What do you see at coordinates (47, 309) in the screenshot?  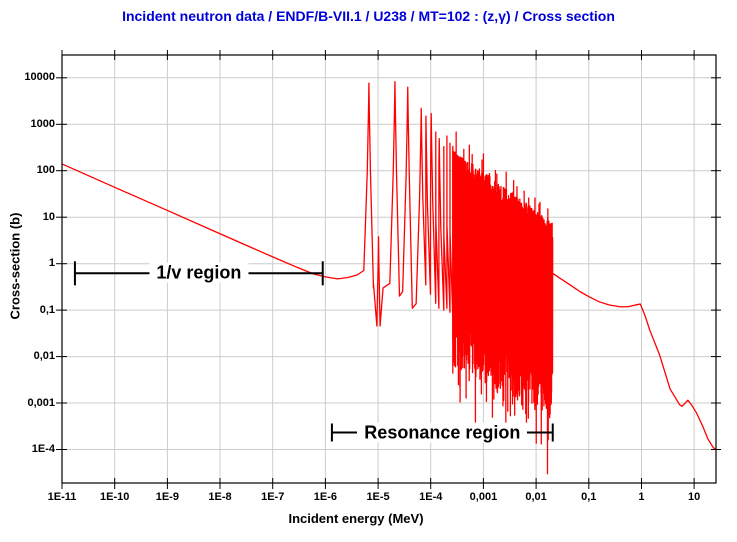 I see `y-tick-label: 0,1` at bounding box center [47, 309].